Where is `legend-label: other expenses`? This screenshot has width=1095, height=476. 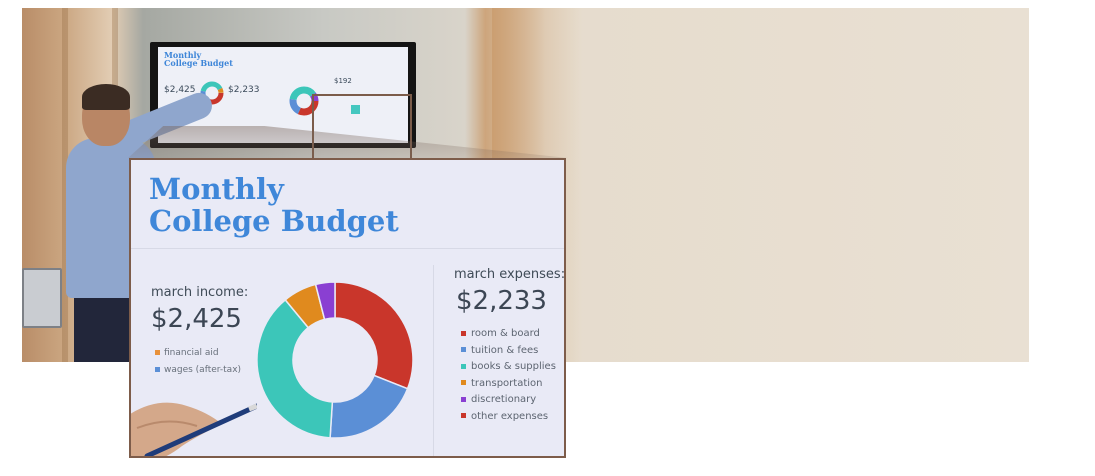 legend-label: other expenses is located at coordinates (510, 416).